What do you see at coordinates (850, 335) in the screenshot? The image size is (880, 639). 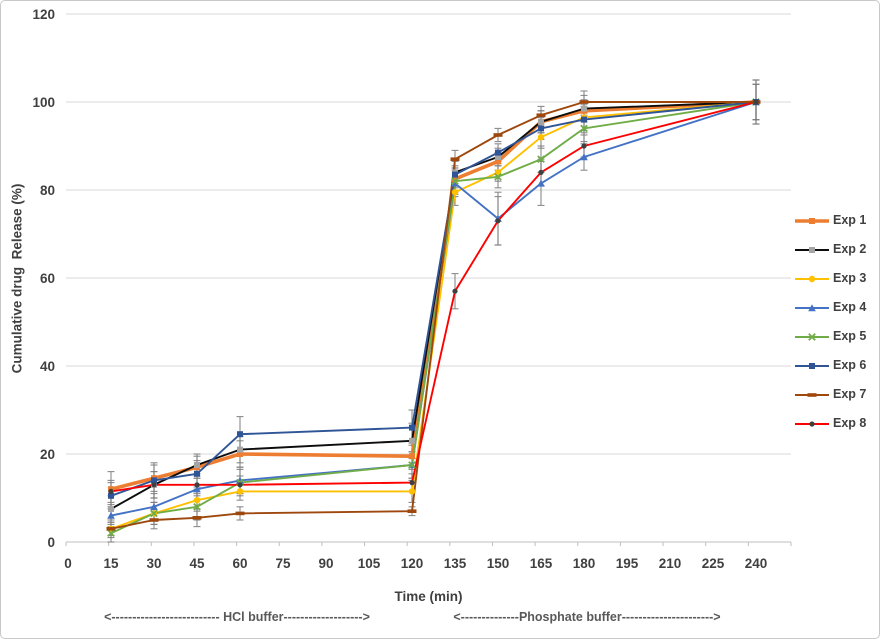 I see `legend-label-exp-5: Exp 5` at bounding box center [850, 335].